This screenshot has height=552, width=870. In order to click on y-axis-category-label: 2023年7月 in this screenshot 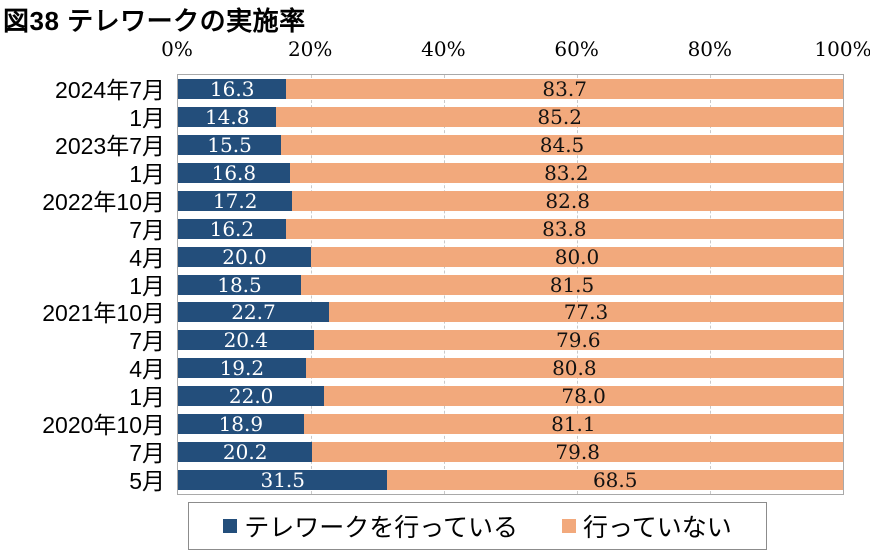, I will do `click(110, 145)`.